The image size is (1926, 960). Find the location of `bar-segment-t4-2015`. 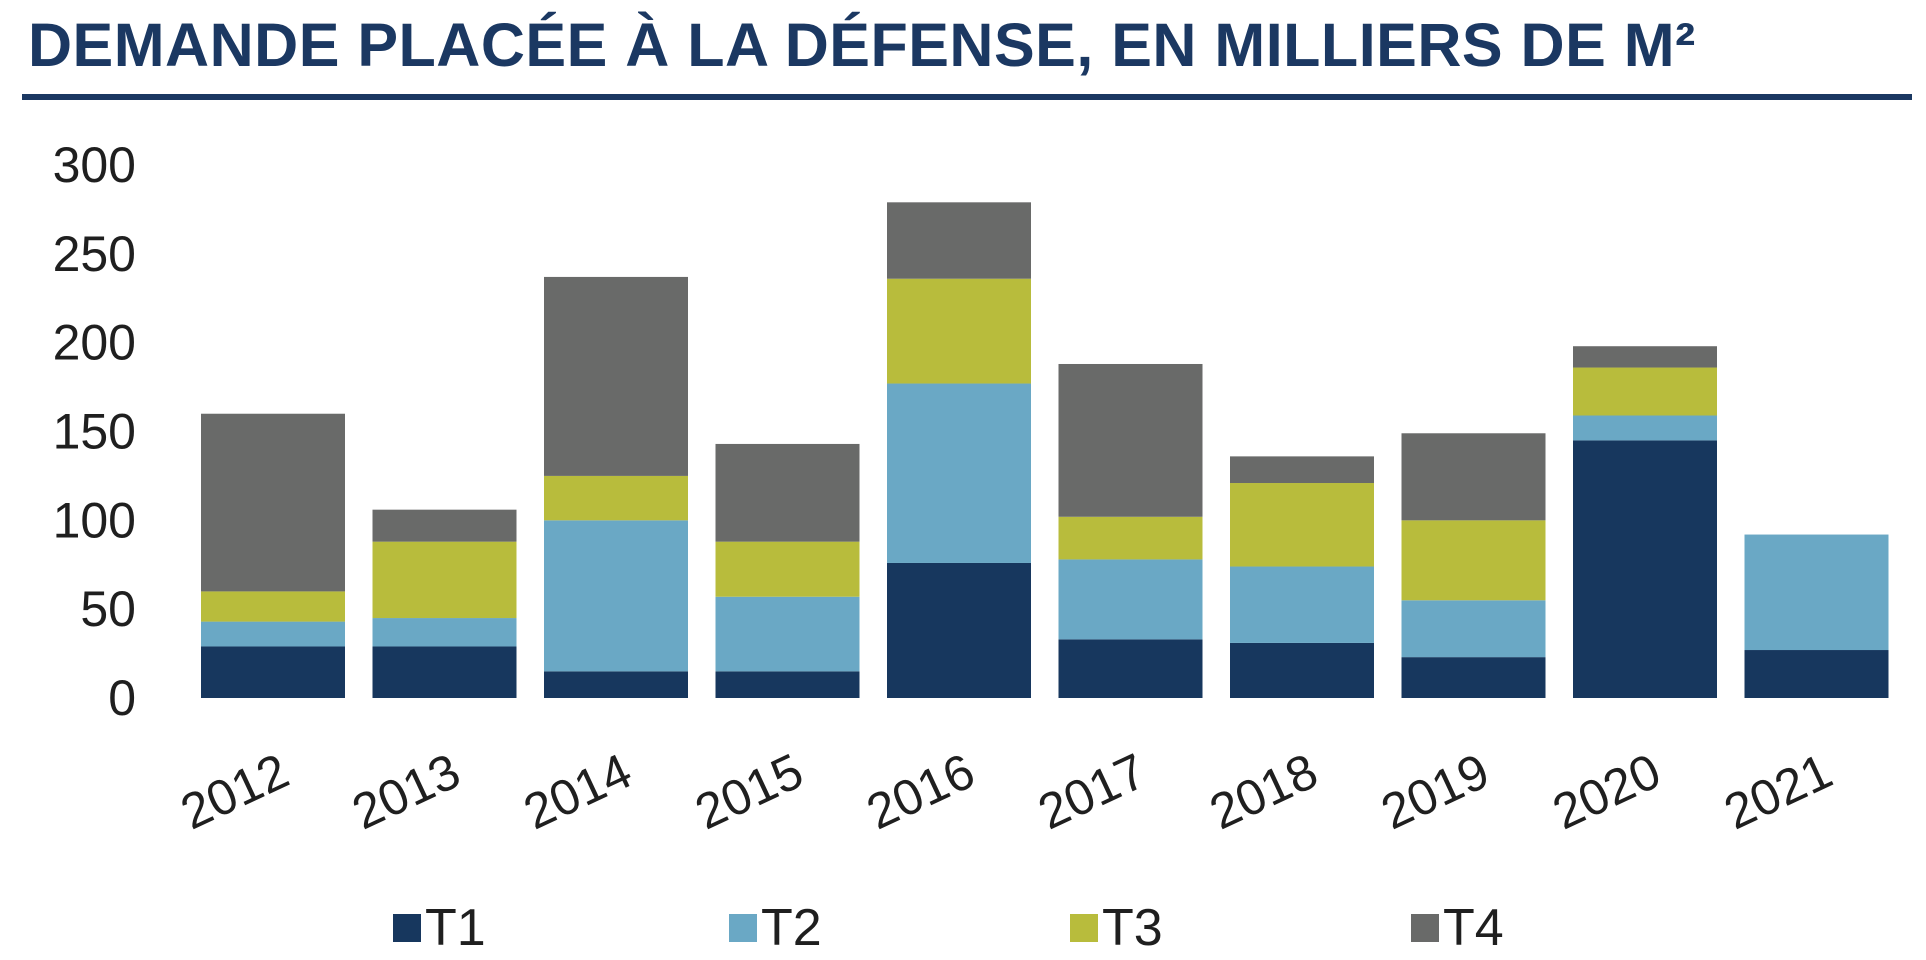

bar-segment-t4-2015 is located at coordinates (787, 492).